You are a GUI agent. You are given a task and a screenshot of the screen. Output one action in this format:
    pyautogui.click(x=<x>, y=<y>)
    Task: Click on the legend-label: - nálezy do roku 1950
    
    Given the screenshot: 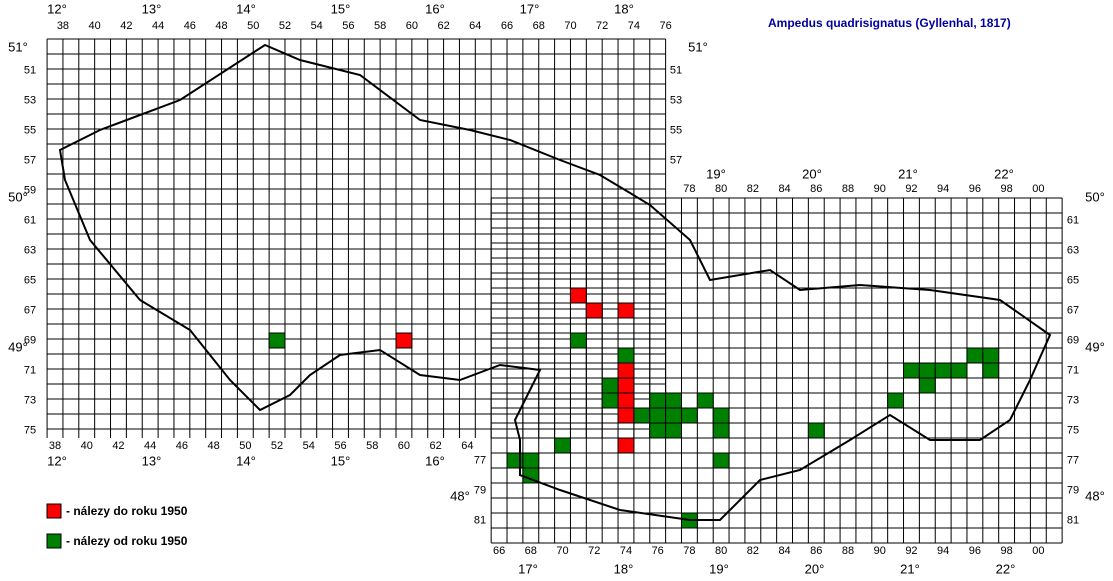 What is the action you would take?
    pyautogui.click(x=127, y=511)
    